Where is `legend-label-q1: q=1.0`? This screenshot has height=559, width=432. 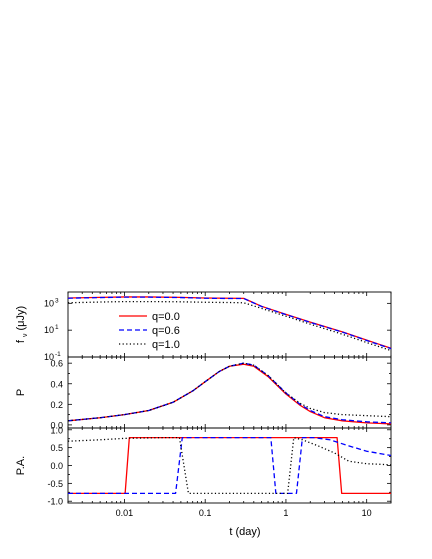
legend-label-q1: q=1.0 is located at coordinates (166, 345).